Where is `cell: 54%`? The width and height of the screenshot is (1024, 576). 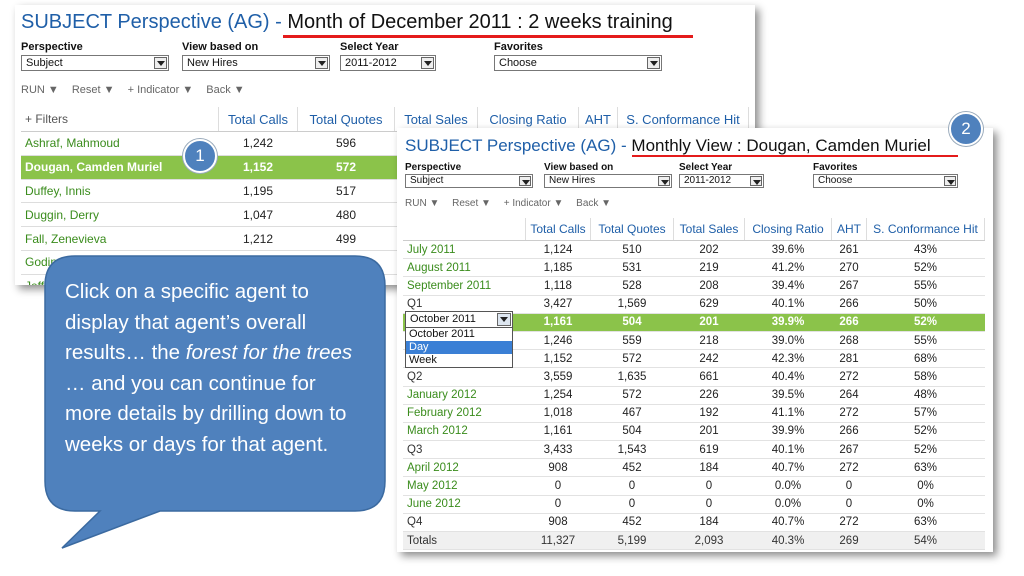 cell: 54% is located at coordinates (925, 541).